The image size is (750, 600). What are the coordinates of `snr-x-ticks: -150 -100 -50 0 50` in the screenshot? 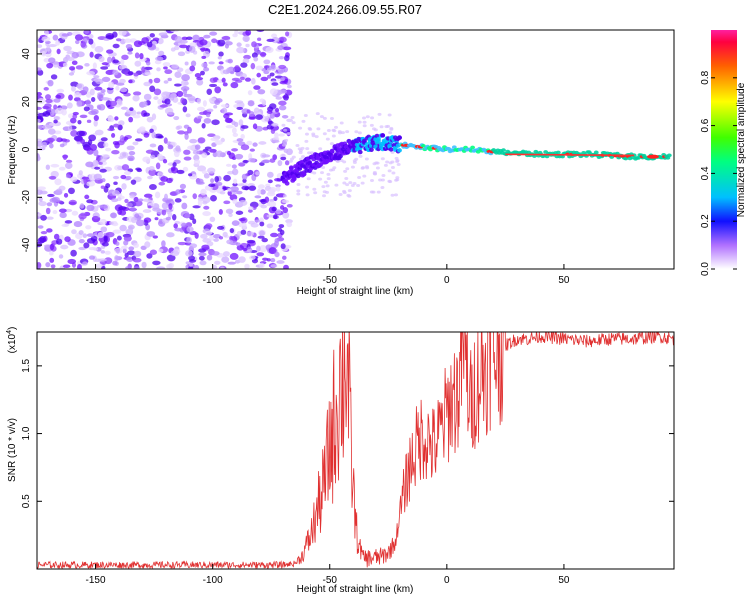 It's located at (328, 575).